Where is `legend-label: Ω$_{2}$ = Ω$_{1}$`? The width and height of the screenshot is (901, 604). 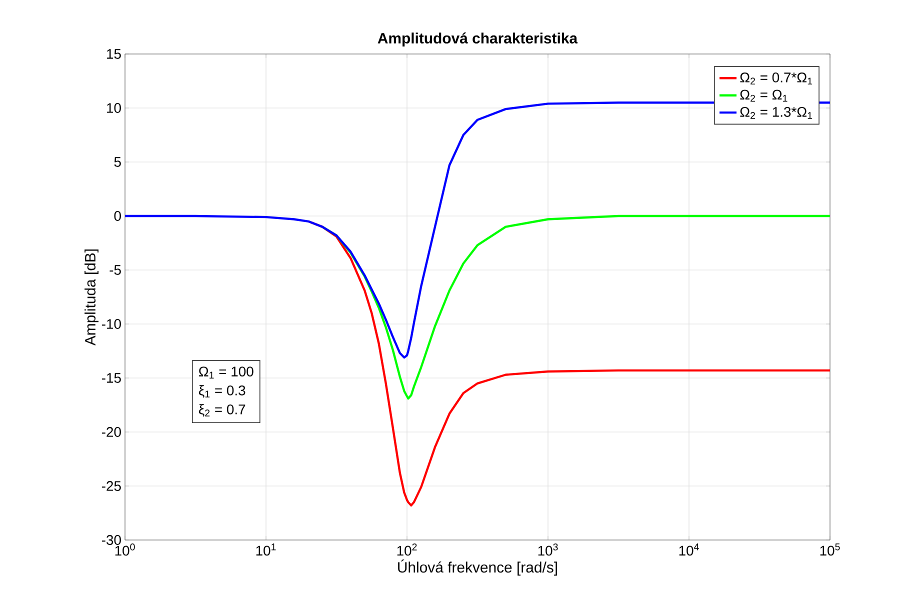 legend-label: Ω$_{2}$ = Ω$_{1}$ is located at coordinates (764, 96).